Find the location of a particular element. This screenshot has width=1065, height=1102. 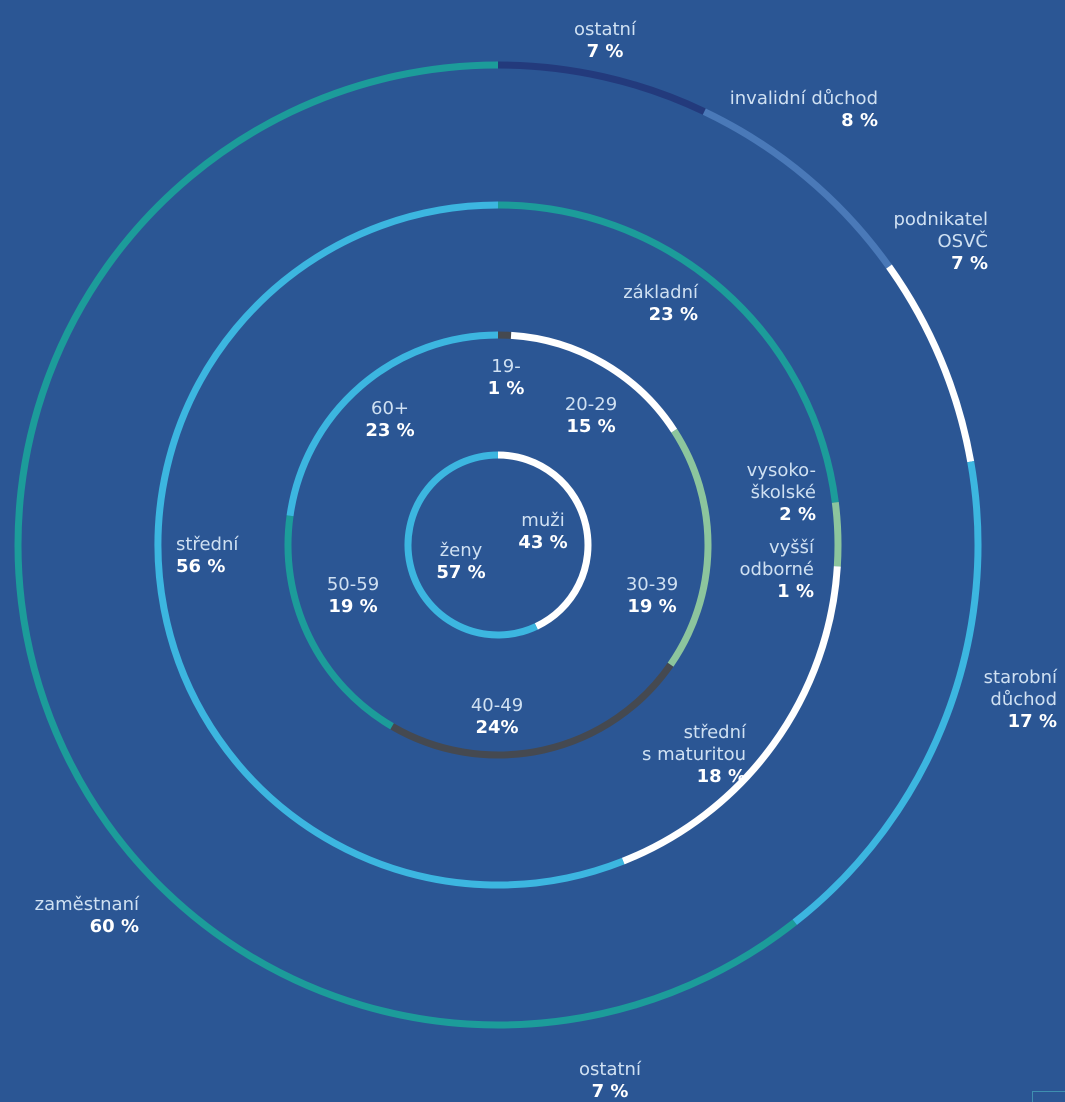

label-group-15: 50-59 19 % is located at coordinates (353, 595).